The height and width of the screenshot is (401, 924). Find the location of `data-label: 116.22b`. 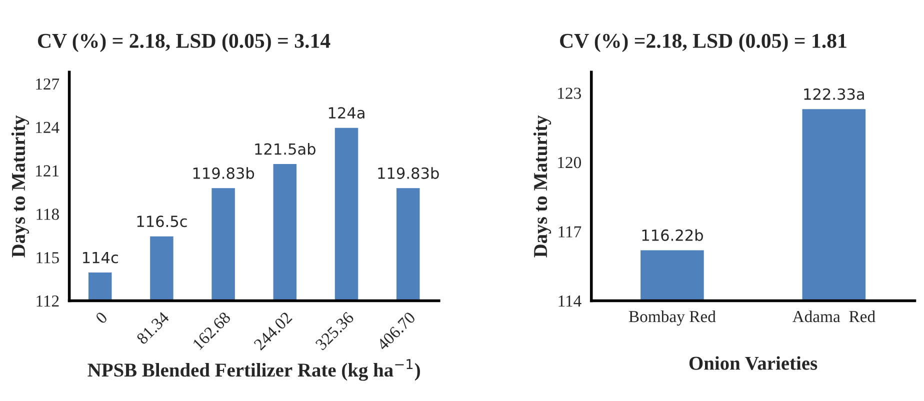

data-label: 116.22b is located at coordinates (672, 235).